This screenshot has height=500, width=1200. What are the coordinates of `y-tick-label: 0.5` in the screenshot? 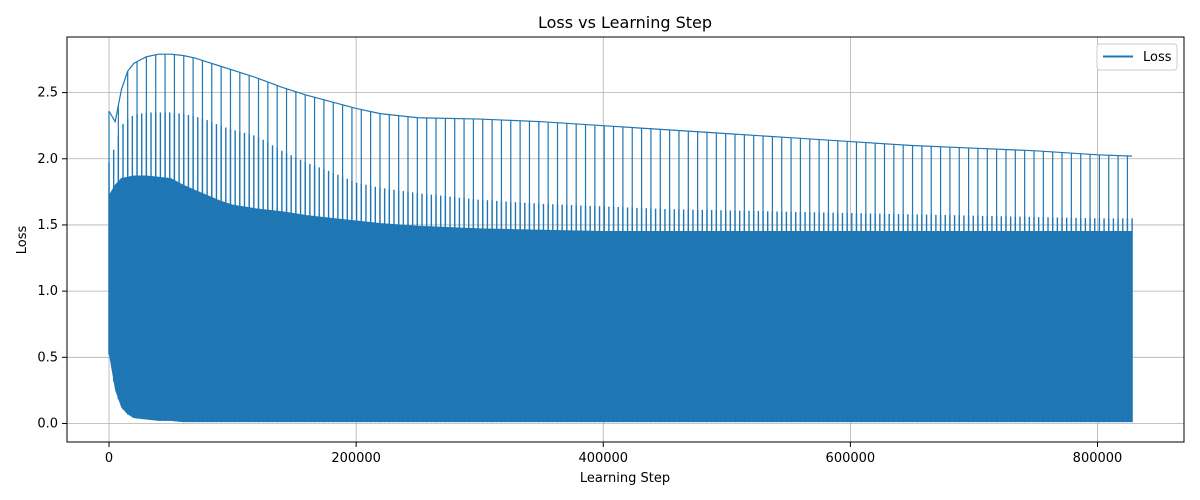 It's located at (47, 357).